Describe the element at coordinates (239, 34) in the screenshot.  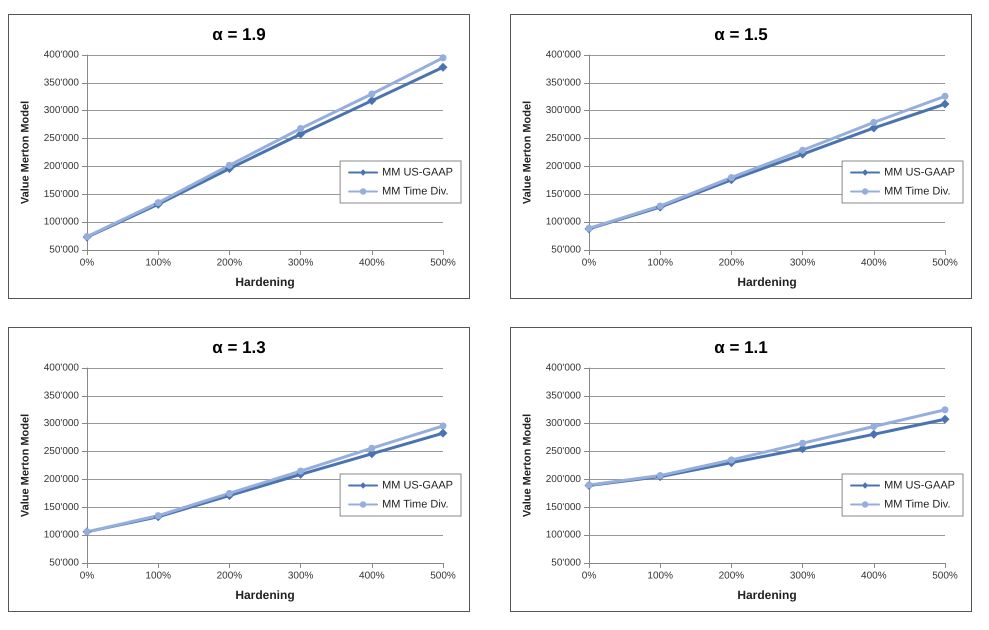
I see `chart-title: α = 1.9` at that location.